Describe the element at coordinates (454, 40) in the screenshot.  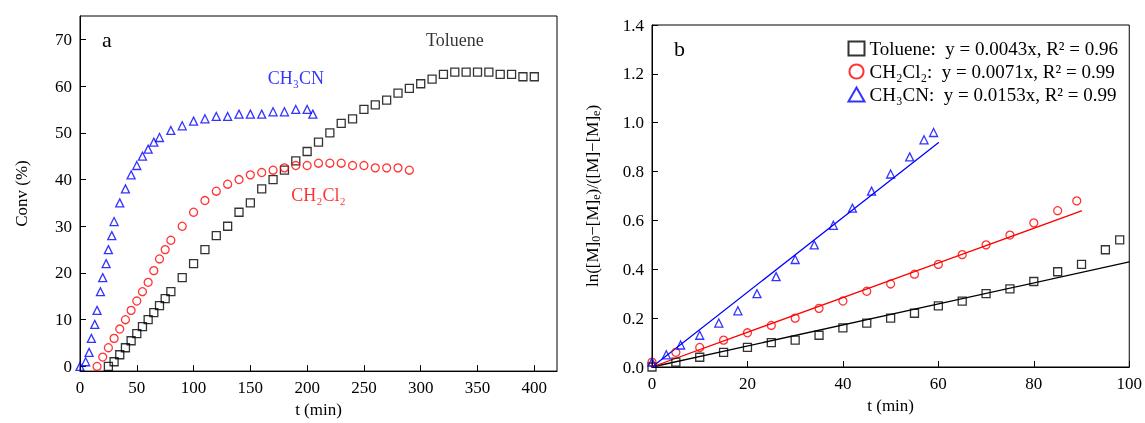
I see `series-label: Toluene` at that location.